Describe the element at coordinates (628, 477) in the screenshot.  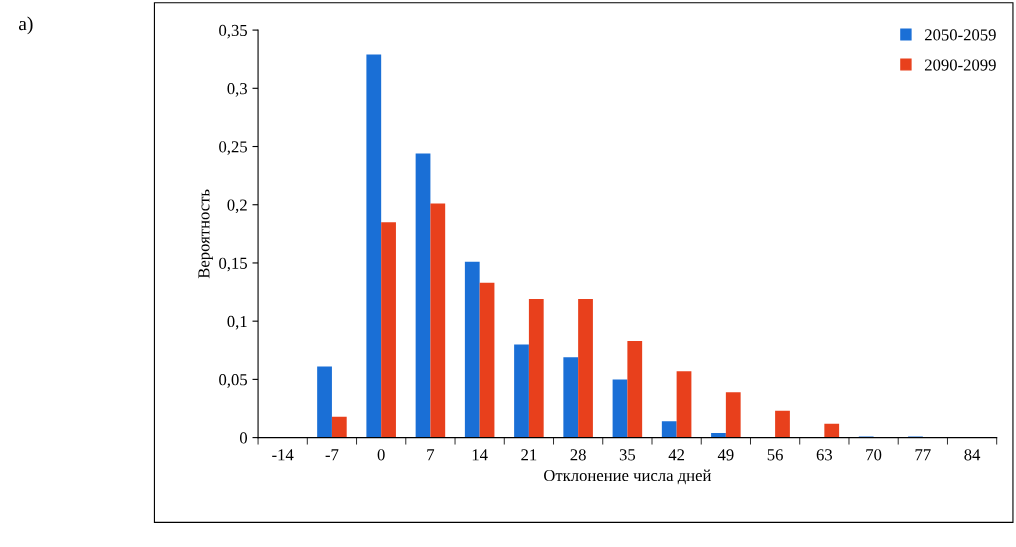
I see `x-axis-title: Отклонение числа дней` at that location.